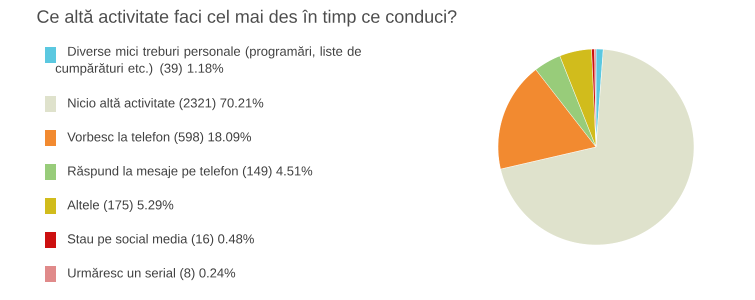 The image size is (755, 300). I want to click on legend-label: Răspund la mesaje pe telefon (149) 4.51%, so click(190, 172).